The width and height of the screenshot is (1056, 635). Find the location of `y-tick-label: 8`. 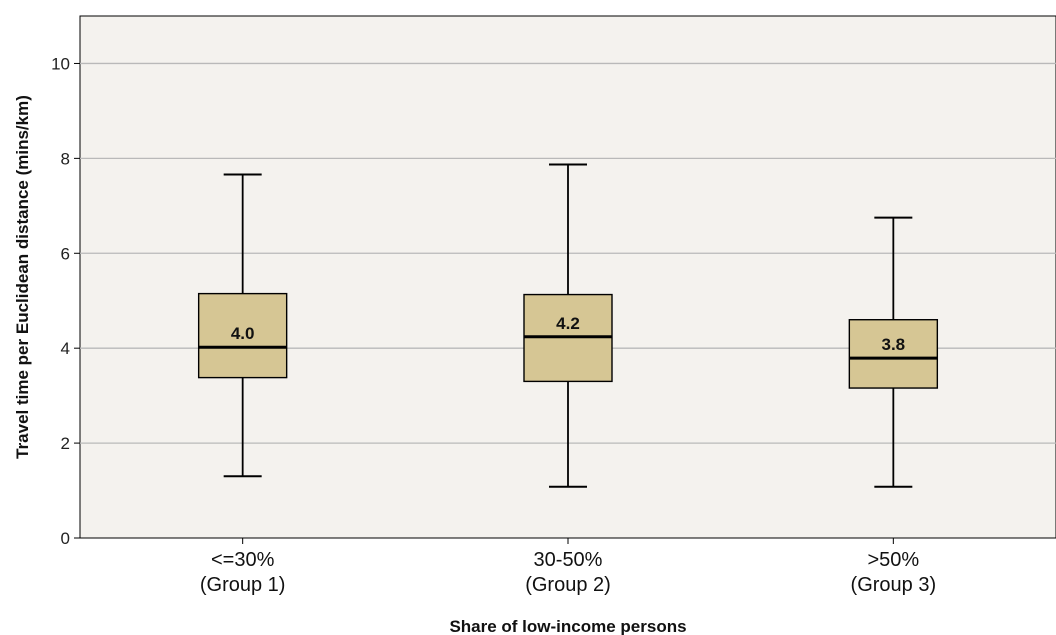

y-tick-label: 8 is located at coordinates (65, 158).